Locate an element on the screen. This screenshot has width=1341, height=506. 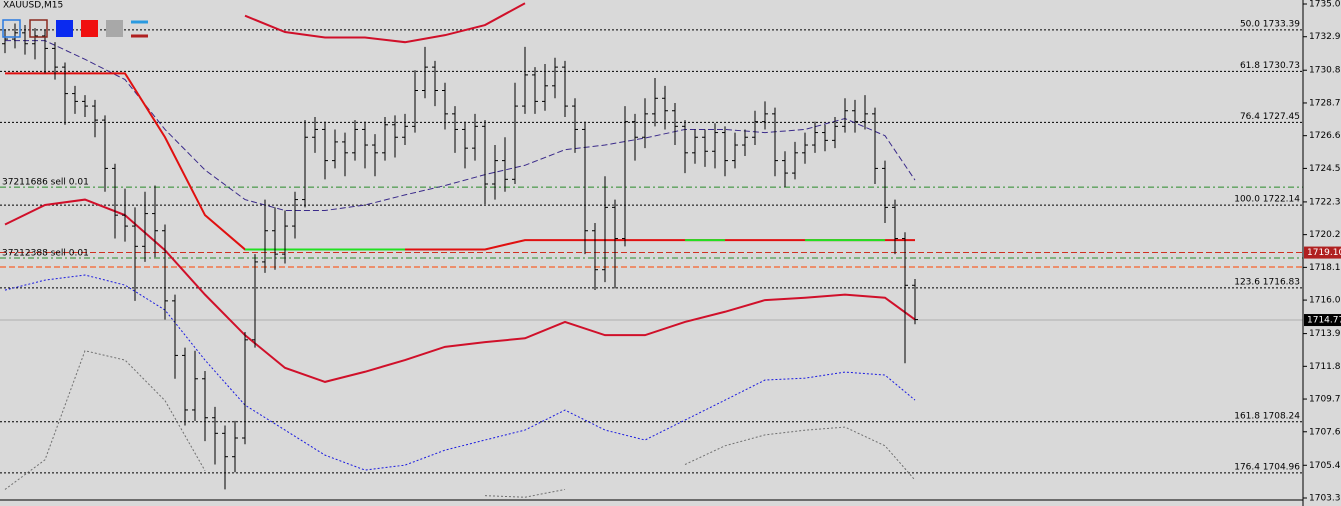
toolbar is located at coordinates (75, 28).